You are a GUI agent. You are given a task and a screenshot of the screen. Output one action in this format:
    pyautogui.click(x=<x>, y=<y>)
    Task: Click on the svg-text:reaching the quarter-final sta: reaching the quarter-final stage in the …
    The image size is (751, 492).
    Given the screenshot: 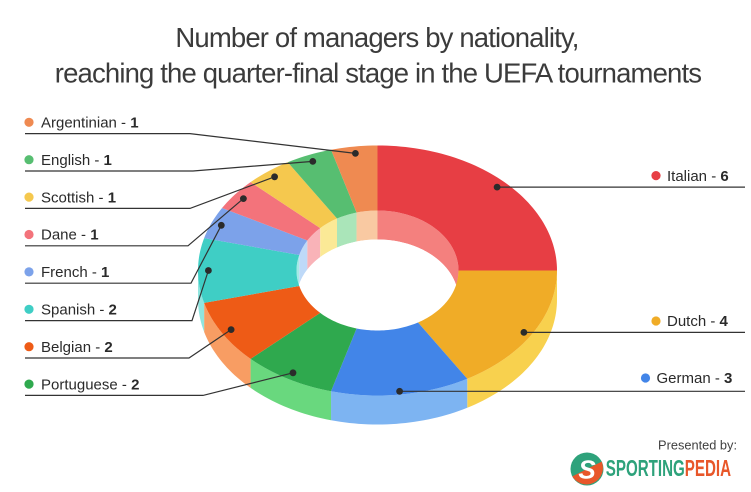 What is the action you would take?
    pyautogui.click(x=378, y=73)
    